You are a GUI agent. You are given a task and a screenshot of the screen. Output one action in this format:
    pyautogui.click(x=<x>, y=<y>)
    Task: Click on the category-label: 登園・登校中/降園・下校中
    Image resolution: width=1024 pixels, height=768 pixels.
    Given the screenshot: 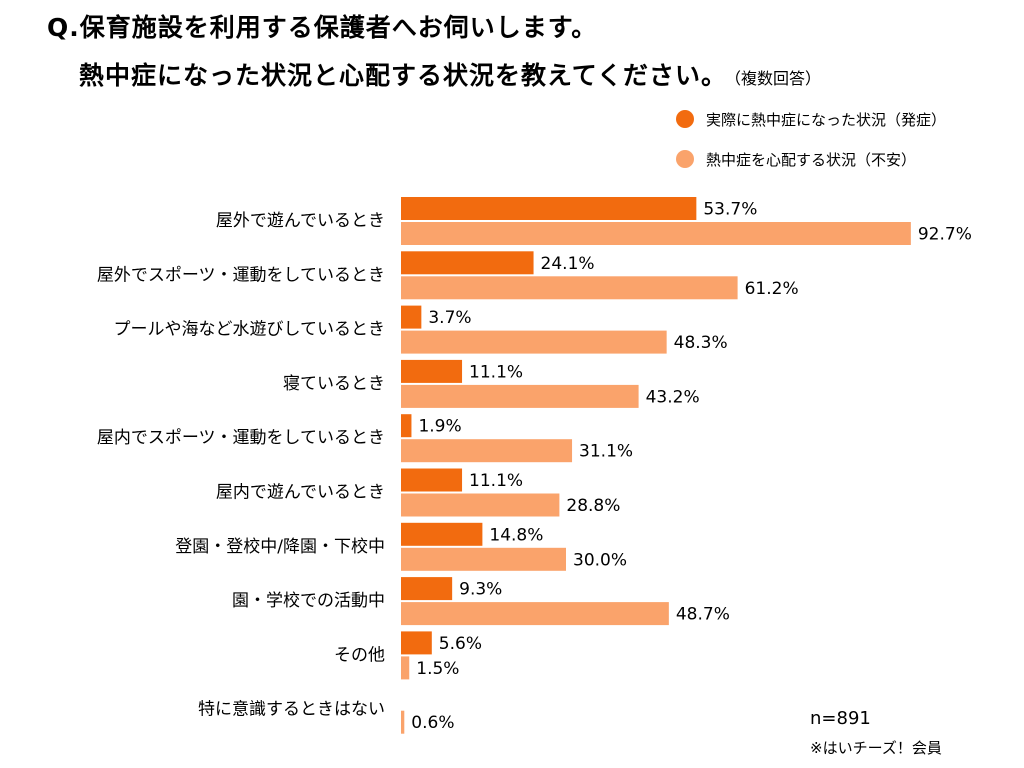 What is the action you would take?
    pyautogui.click(x=280, y=547)
    